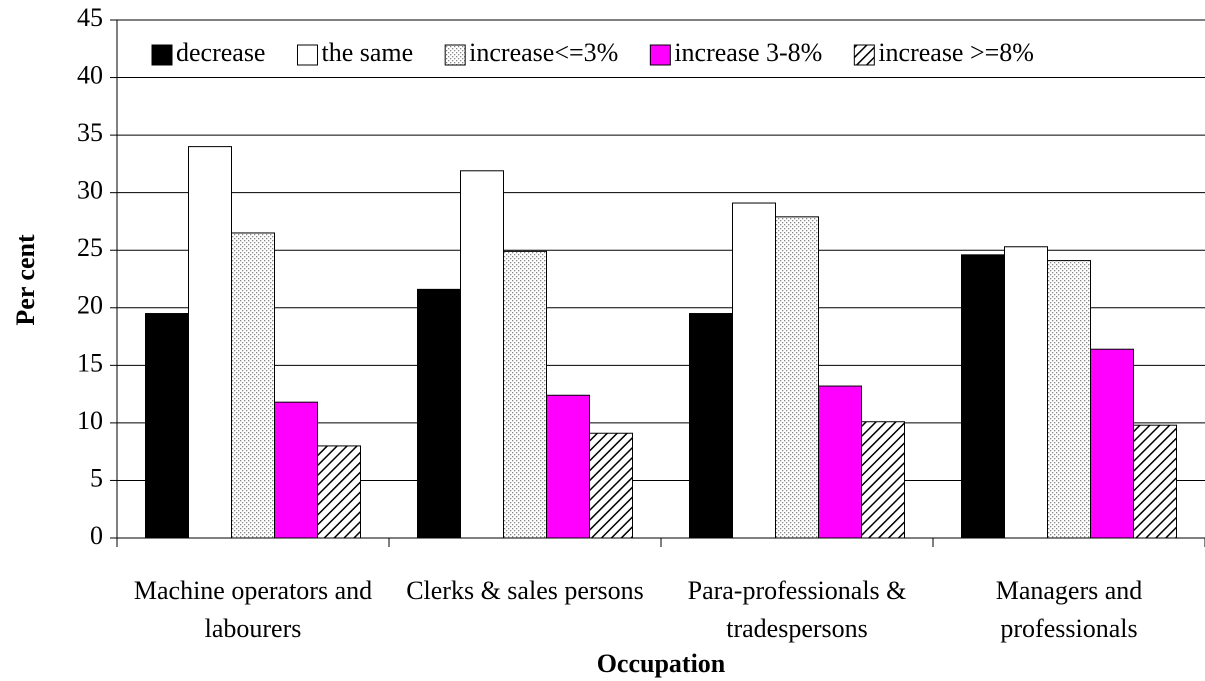 Image resolution: width=1205 pixels, height=681 pixels. Describe the element at coordinates (367, 52) in the screenshot. I see `legend-label: the same` at that location.